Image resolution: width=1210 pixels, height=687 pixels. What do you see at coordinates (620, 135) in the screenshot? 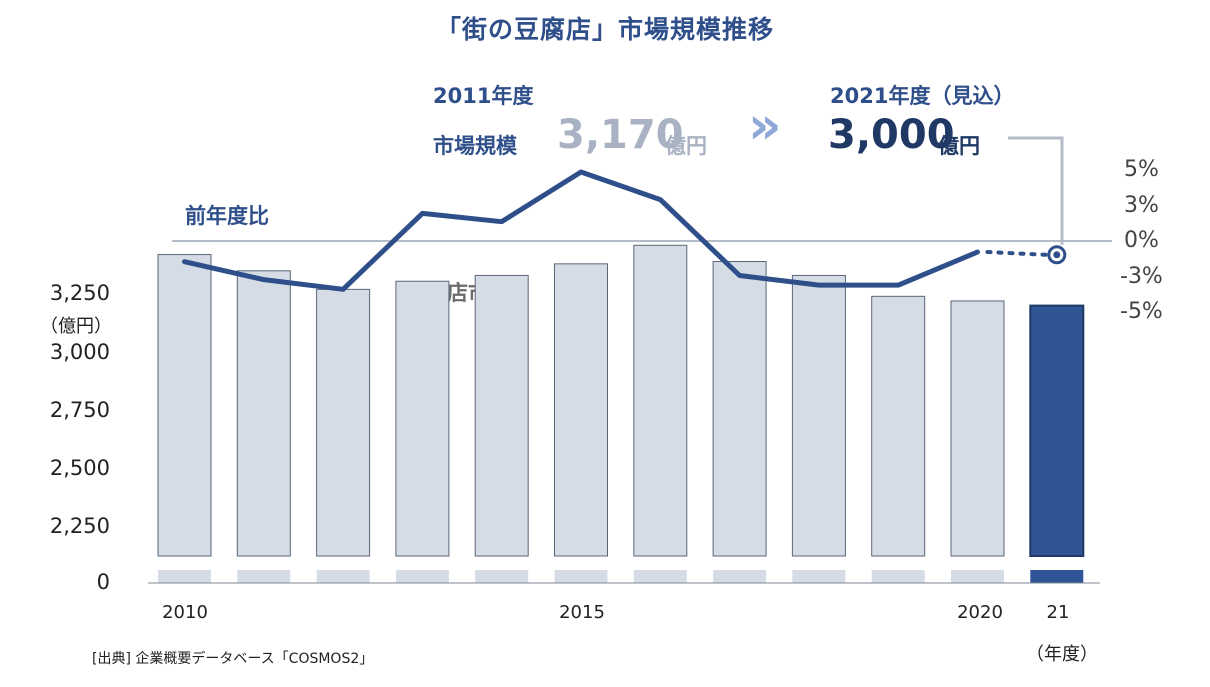
I see `callout-left-value: 3,170` at bounding box center [620, 135].